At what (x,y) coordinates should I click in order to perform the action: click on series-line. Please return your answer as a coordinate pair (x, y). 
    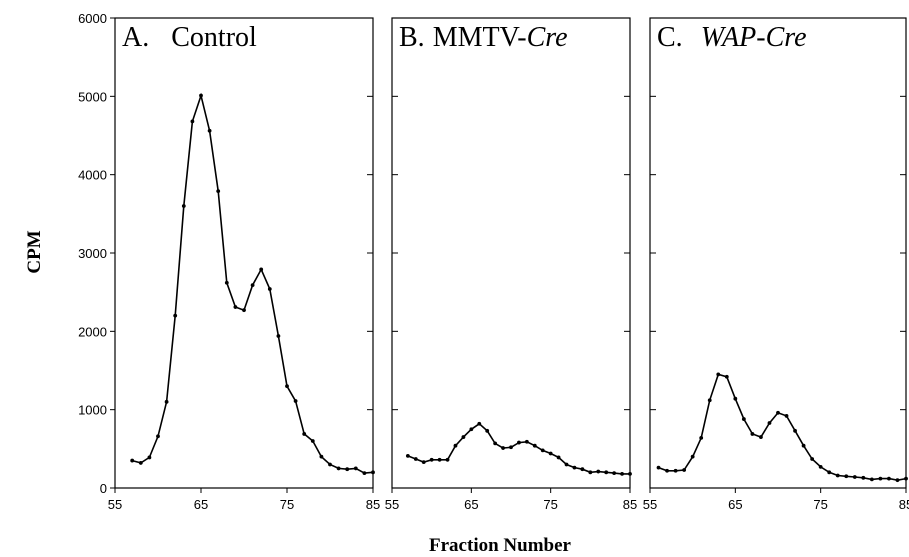
    Looking at the image, I should click on (518, 448).